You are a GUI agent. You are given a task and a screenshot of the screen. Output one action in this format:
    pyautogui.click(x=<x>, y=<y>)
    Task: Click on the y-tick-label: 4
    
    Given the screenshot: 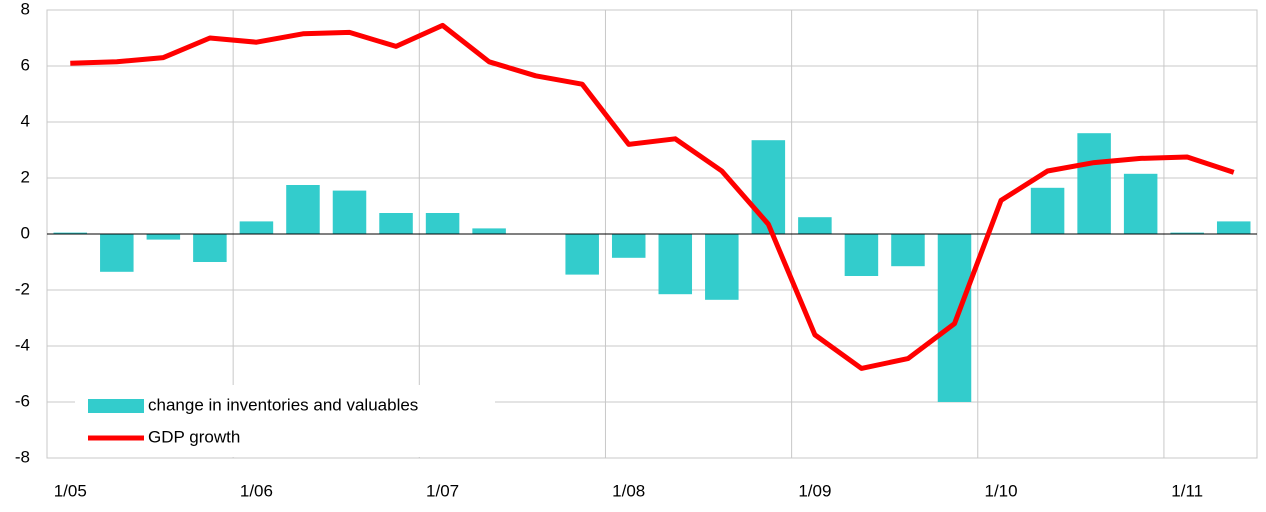 What is the action you would take?
    pyautogui.click(x=25, y=120)
    